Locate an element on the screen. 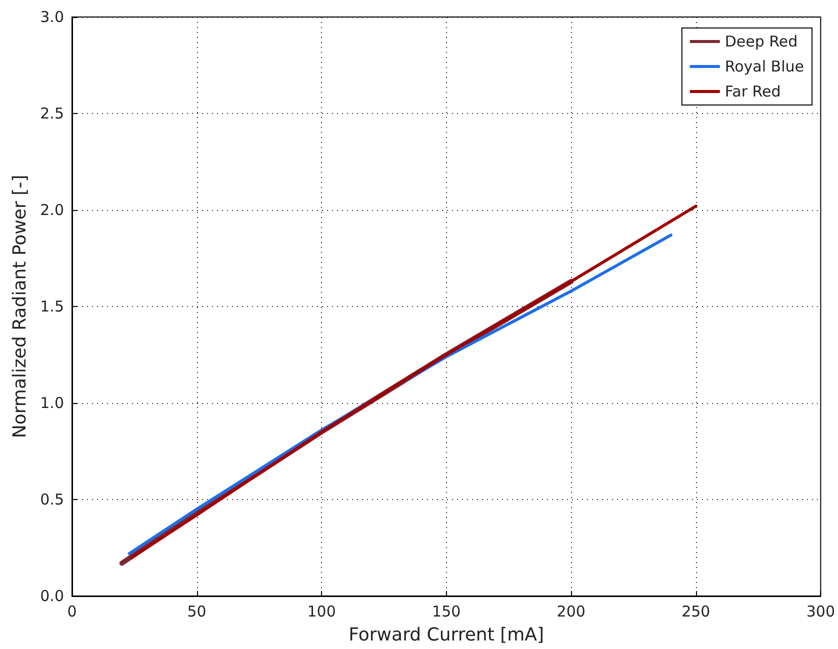  legend-label: Deep Red is located at coordinates (761, 41).